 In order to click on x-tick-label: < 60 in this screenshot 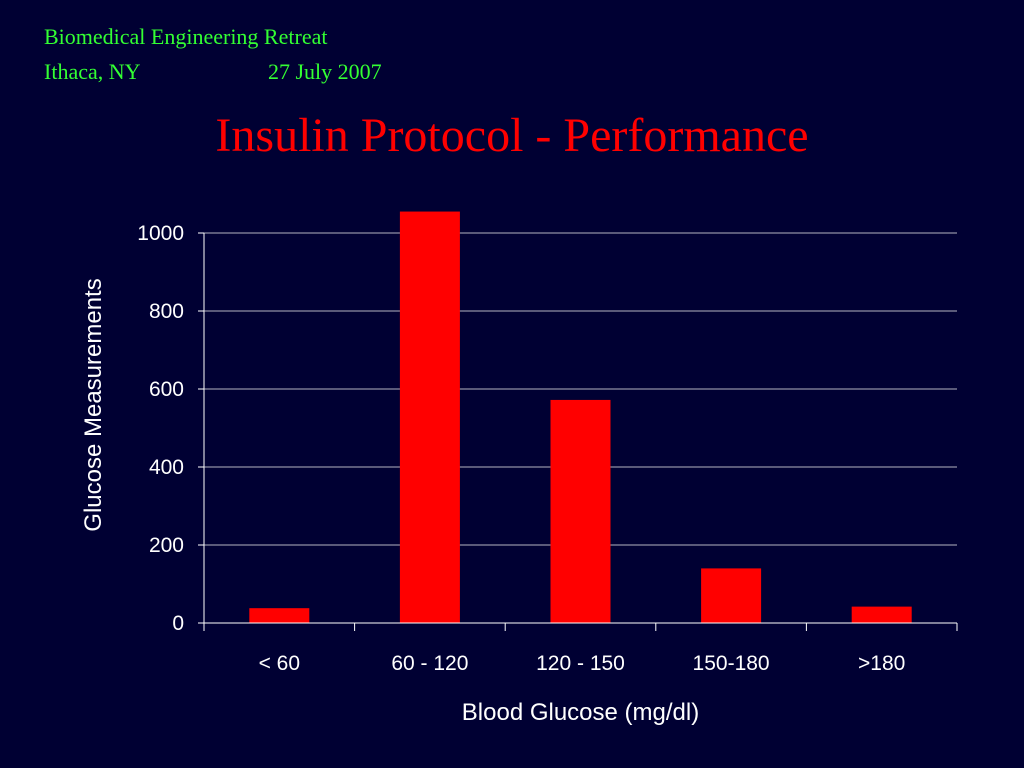, I will do `click(279, 663)`.